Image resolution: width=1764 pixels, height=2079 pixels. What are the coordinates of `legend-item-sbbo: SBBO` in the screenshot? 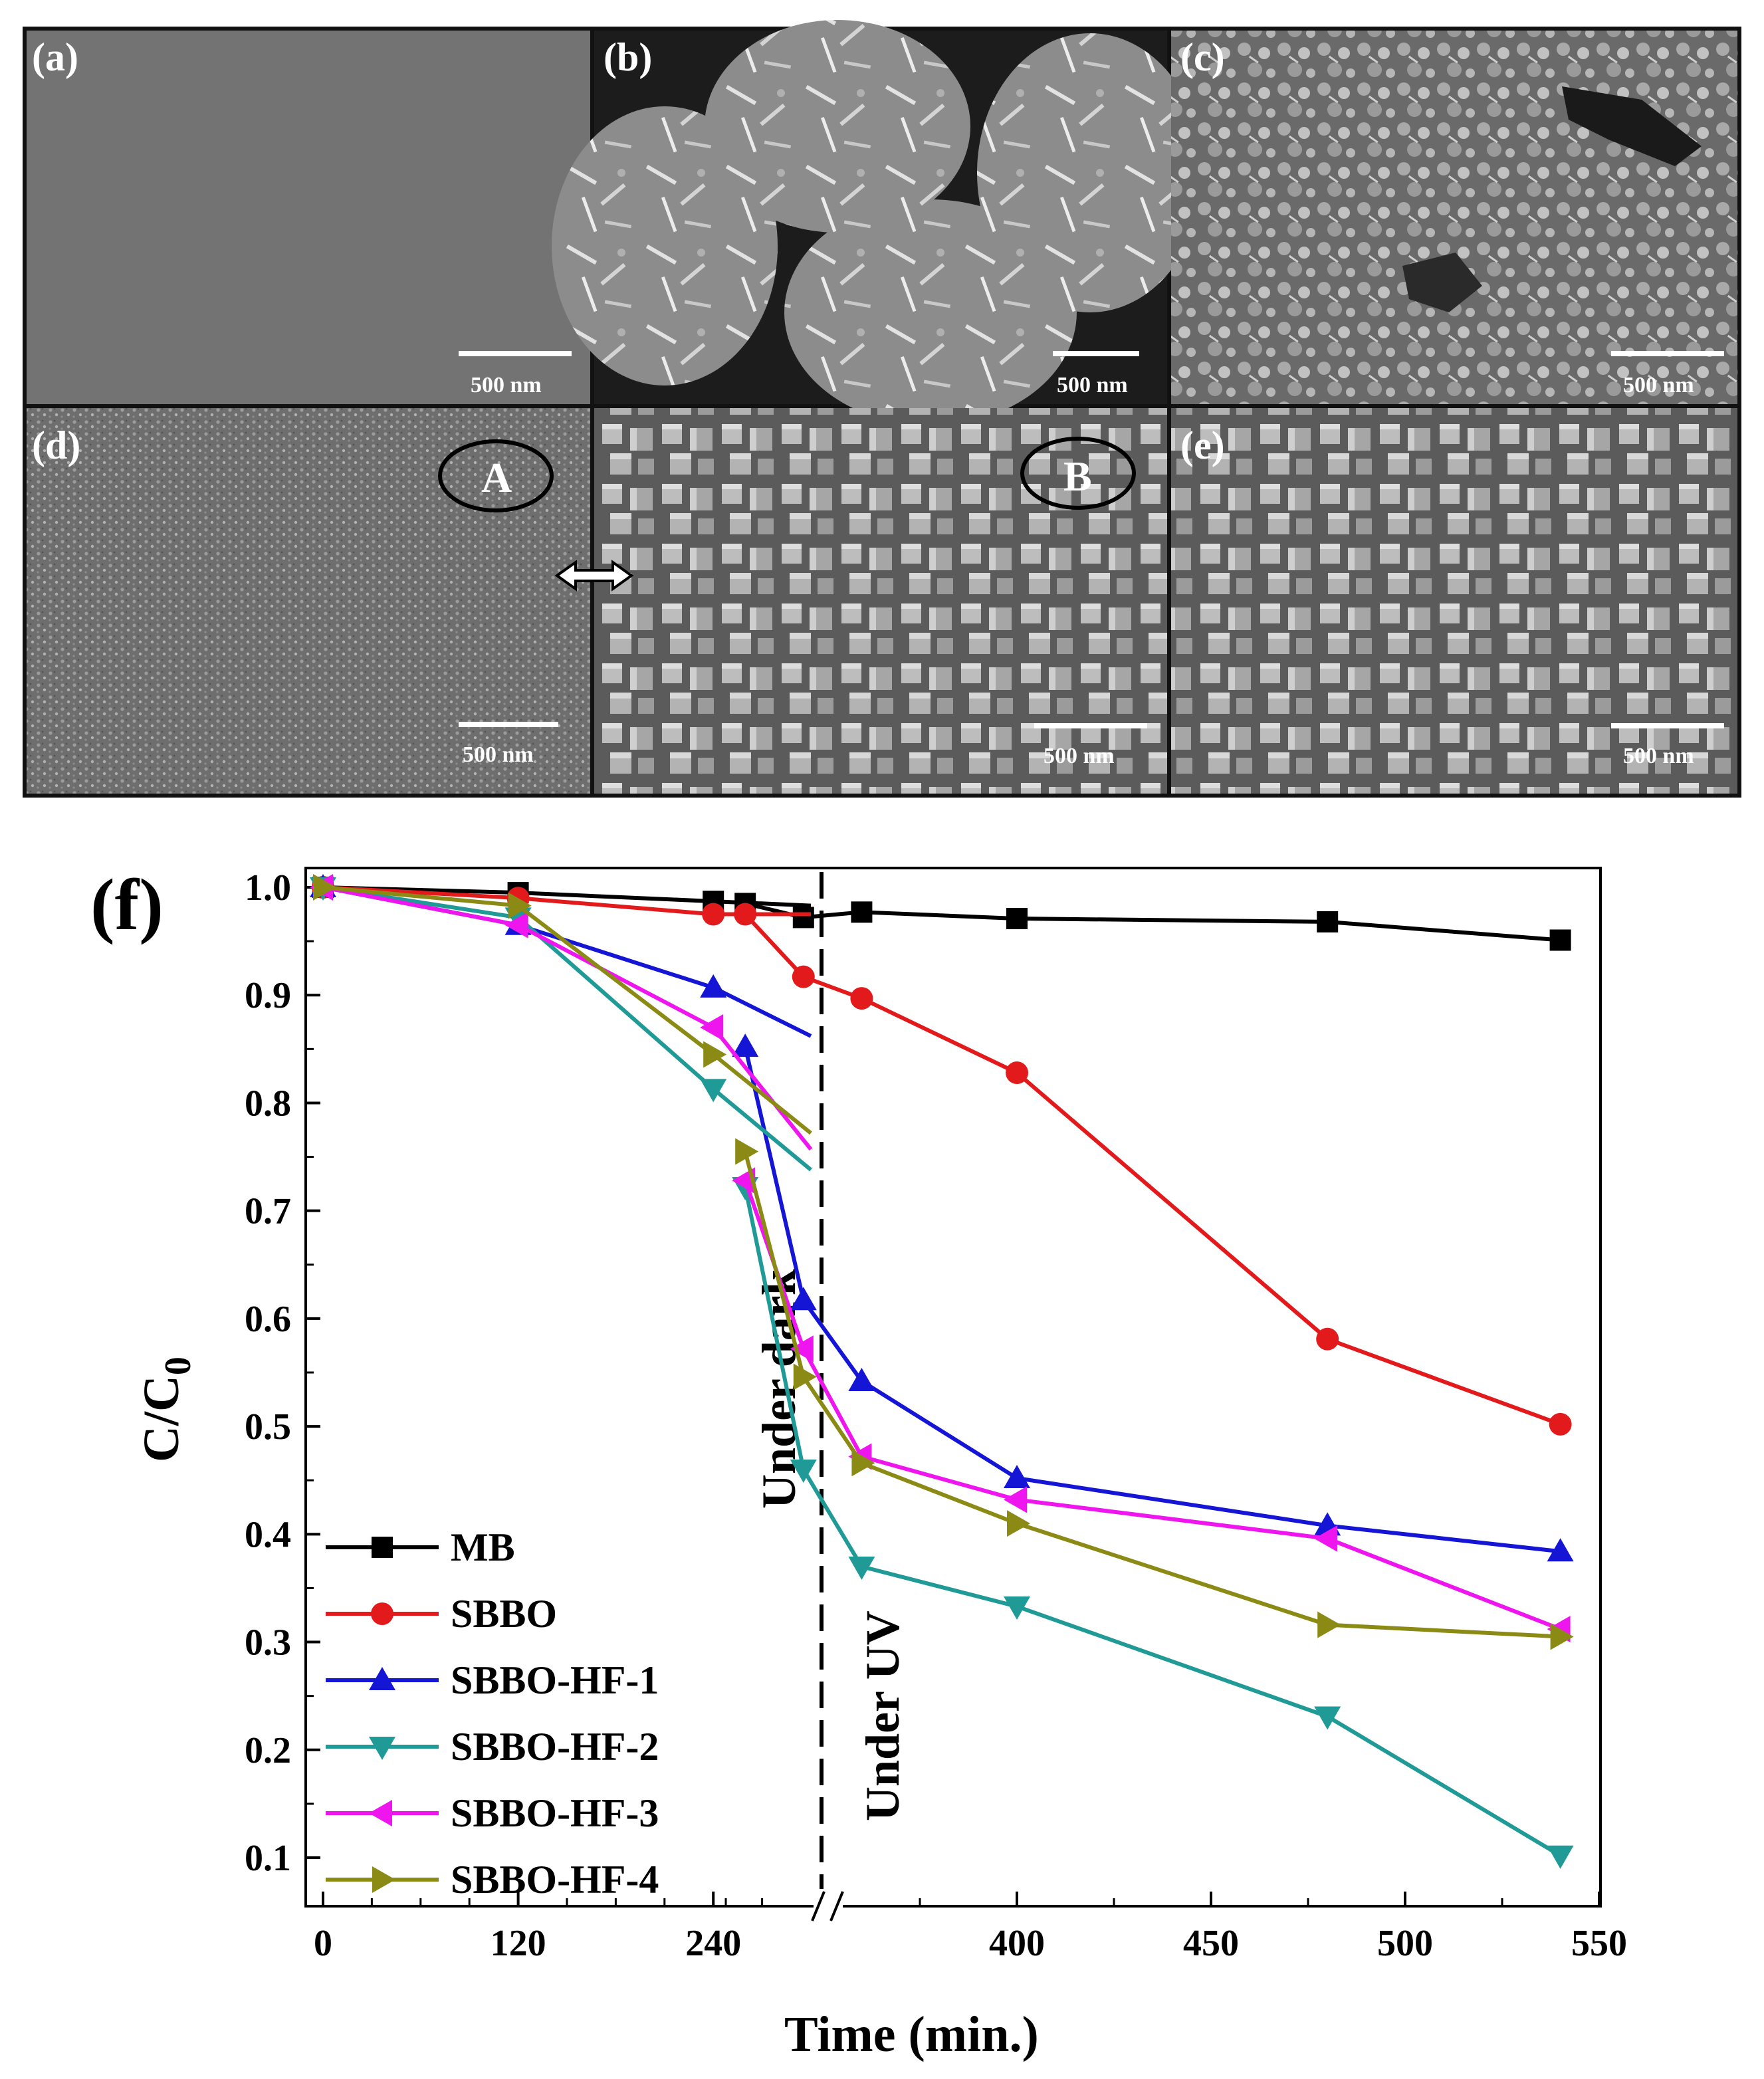 It's located at (441, 1614).